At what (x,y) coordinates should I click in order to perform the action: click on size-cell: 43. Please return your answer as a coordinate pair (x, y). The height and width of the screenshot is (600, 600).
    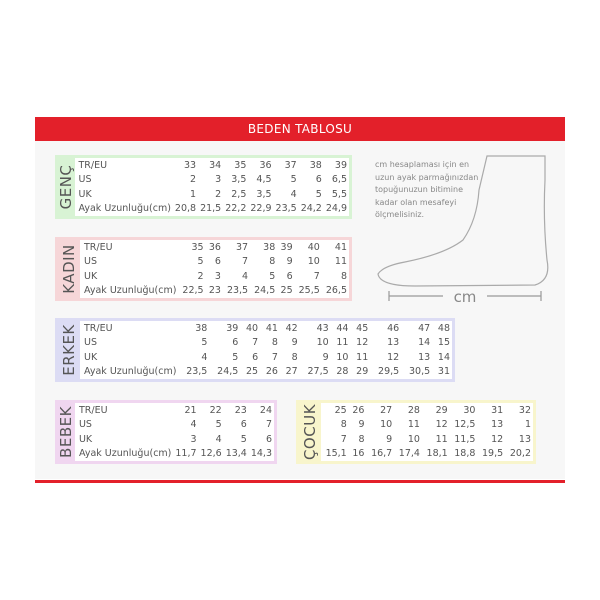
    Looking at the image, I should click on (322, 328).